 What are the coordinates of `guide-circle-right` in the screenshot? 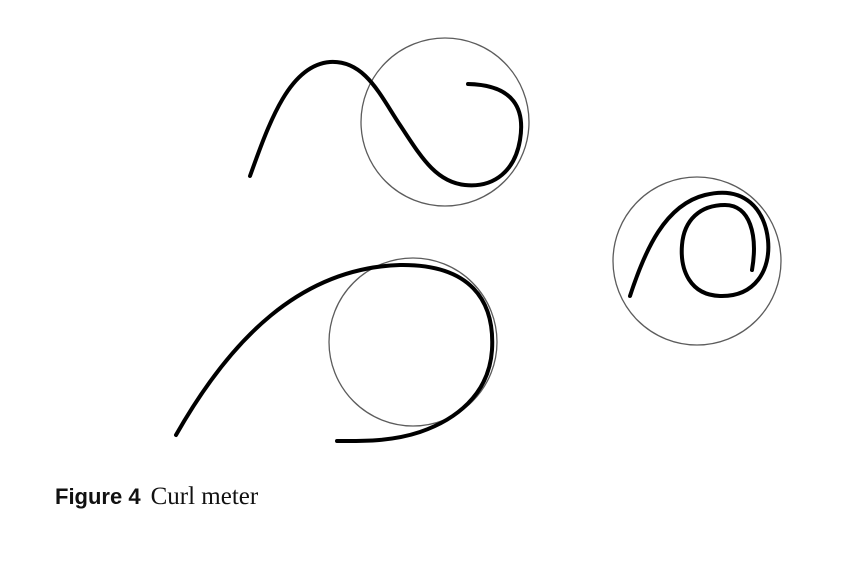 It's located at (697, 261).